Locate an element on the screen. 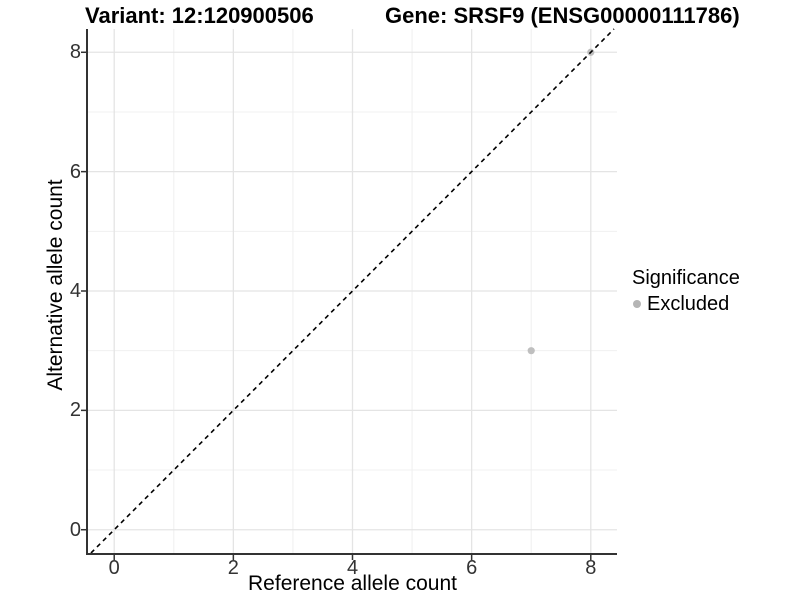 The width and height of the screenshot is (800, 600). x-tick-label: 4 is located at coordinates (352, 568).